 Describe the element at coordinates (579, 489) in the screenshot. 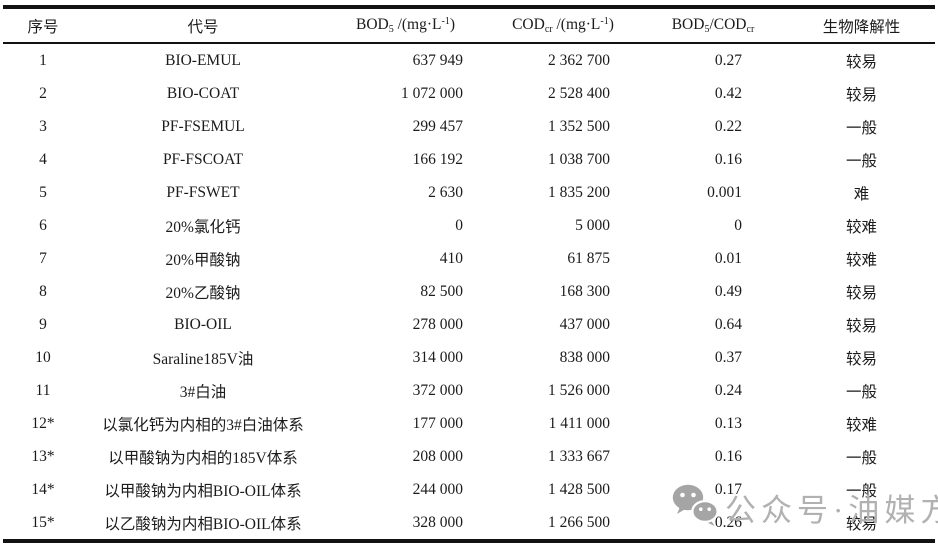

I see `cell-cod-value: 1 428 500` at that location.